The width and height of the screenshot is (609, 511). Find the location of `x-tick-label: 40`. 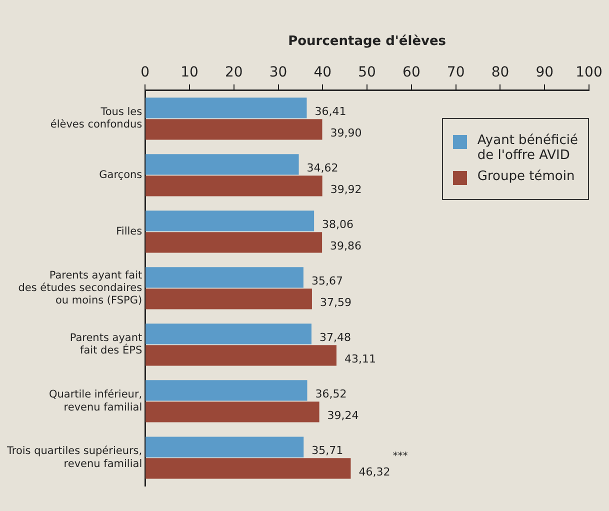

x-tick-label: 40 is located at coordinates (323, 72).